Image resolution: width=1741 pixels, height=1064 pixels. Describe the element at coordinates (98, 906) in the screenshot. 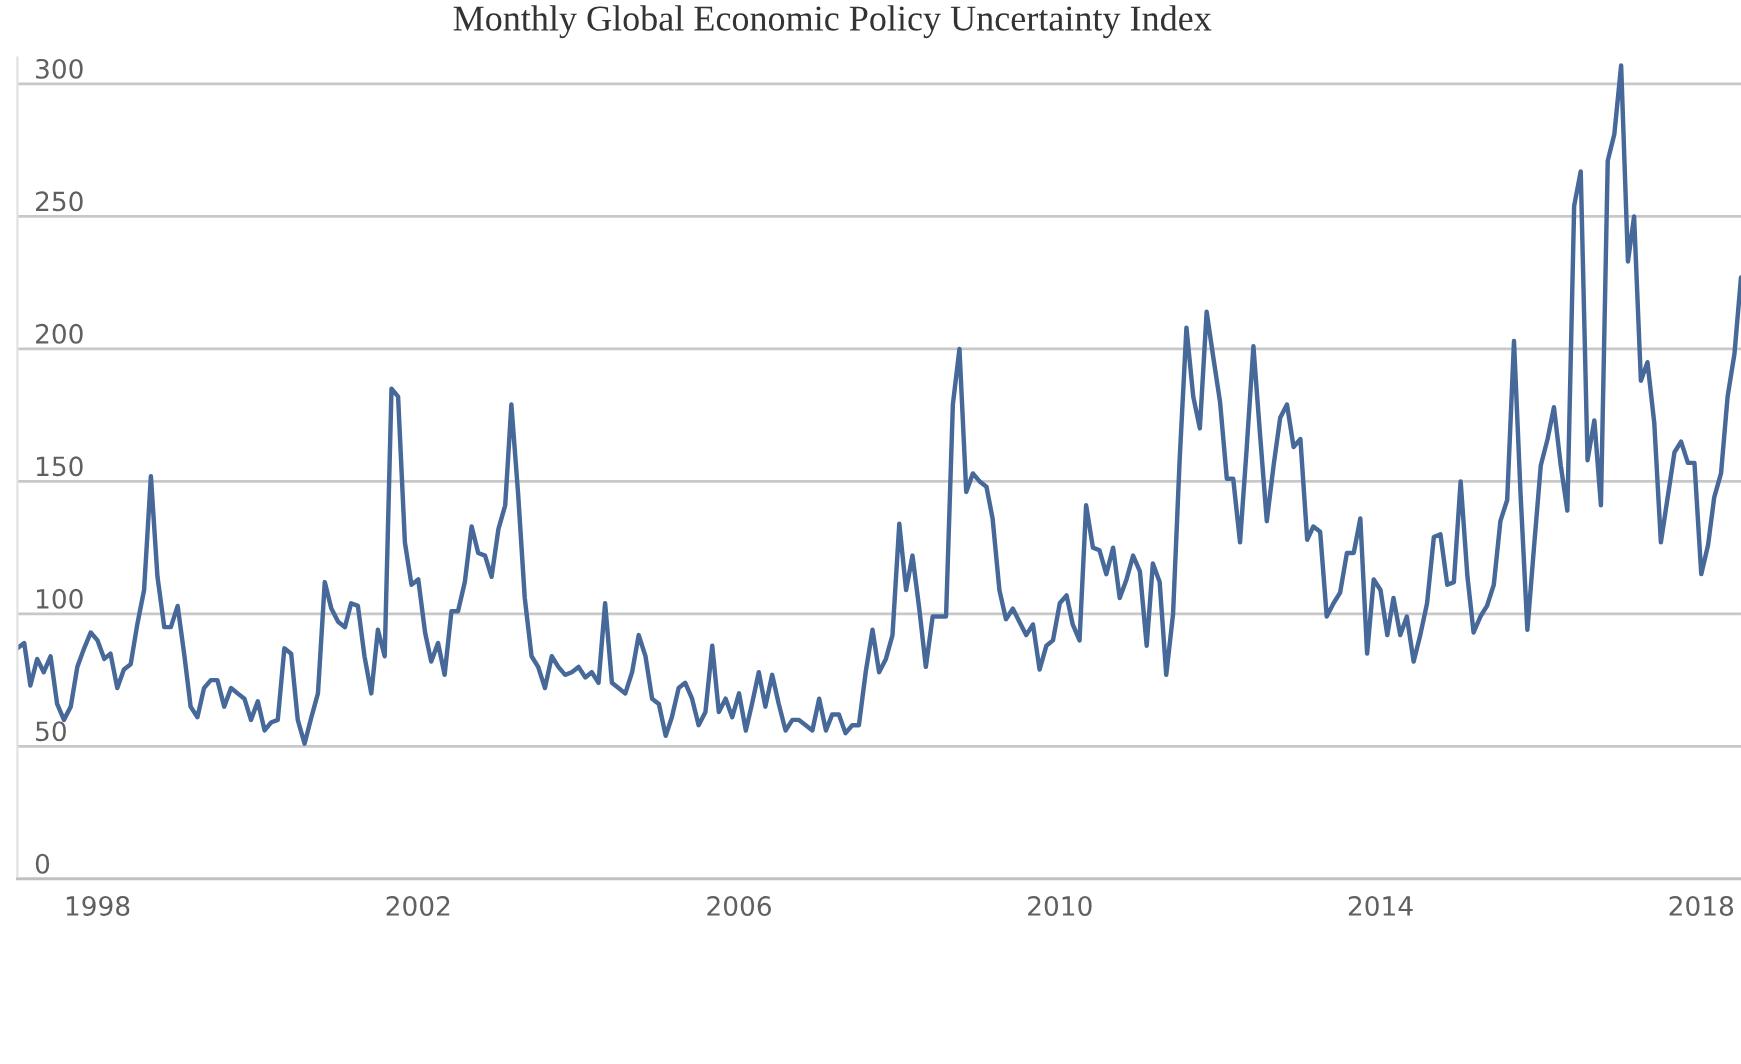

I see `x-tick-label: 1998` at that location.